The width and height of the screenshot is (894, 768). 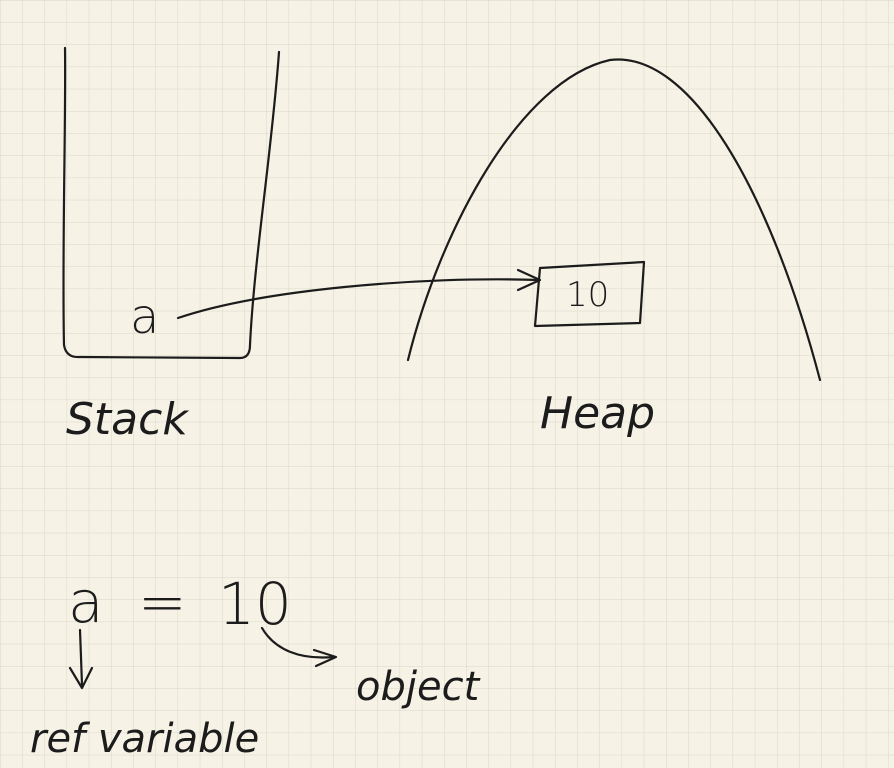 What do you see at coordinates (255, 604) in the screenshot?
I see `statement-value: 10` at bounding box center [255, 604].